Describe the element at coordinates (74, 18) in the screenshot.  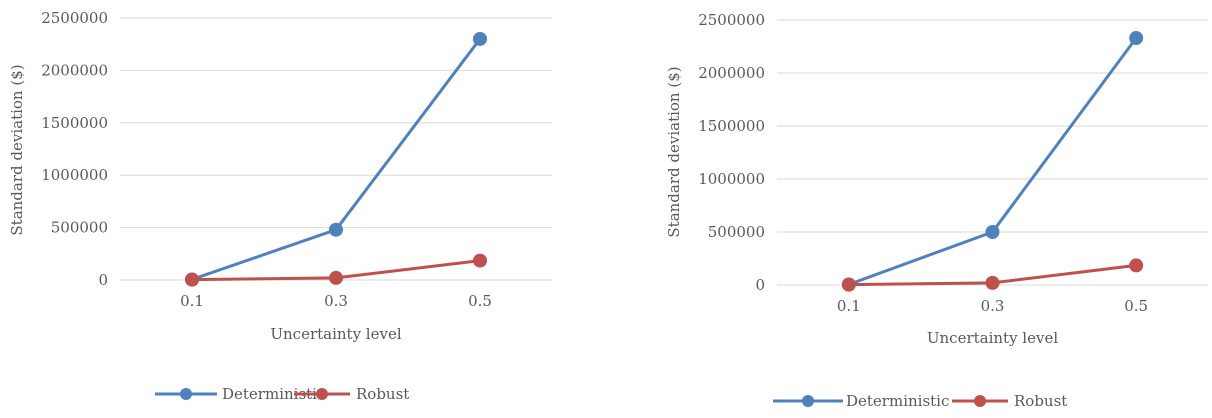
I see `chart1-y-tick-label: 2500000` at that location.